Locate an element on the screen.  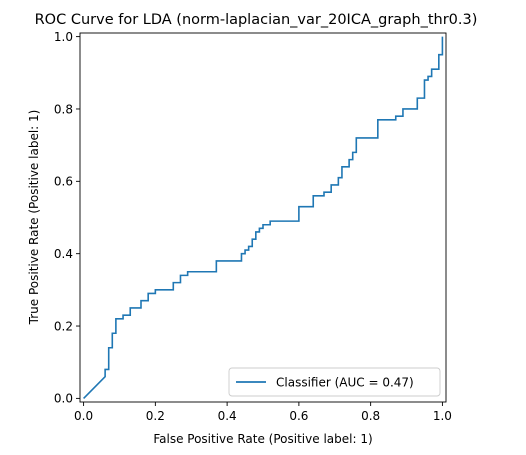
x-tick-label: 0.2 is located at coordinates (155, 416).